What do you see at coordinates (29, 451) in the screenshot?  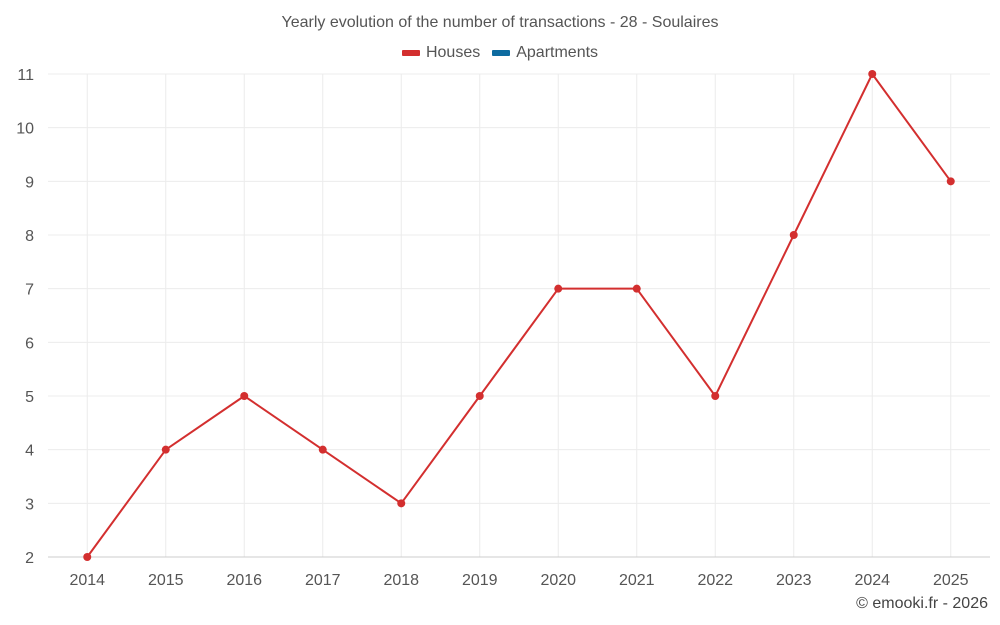 I see `y-tick-label: 4` at bounding box center [29, 451].